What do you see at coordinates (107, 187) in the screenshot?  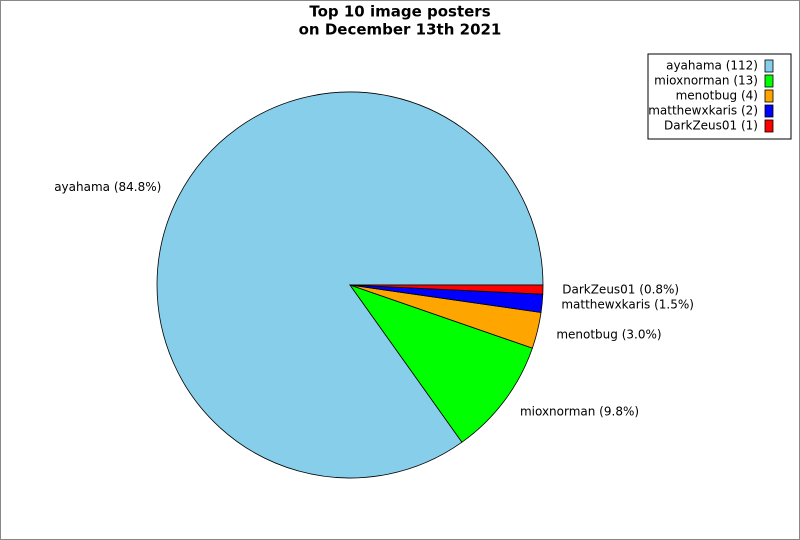 I see `slice-label: ayahama (84.8%)` at bounding box center [107, 187].